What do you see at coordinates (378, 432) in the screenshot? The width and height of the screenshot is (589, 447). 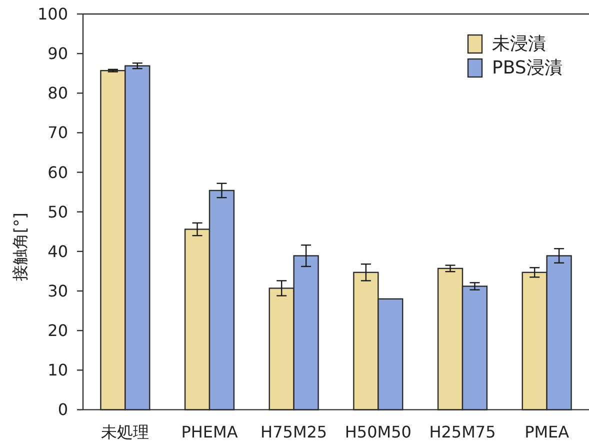 I see `x-tick-label: H50M50` at bounding box center [378, 432].